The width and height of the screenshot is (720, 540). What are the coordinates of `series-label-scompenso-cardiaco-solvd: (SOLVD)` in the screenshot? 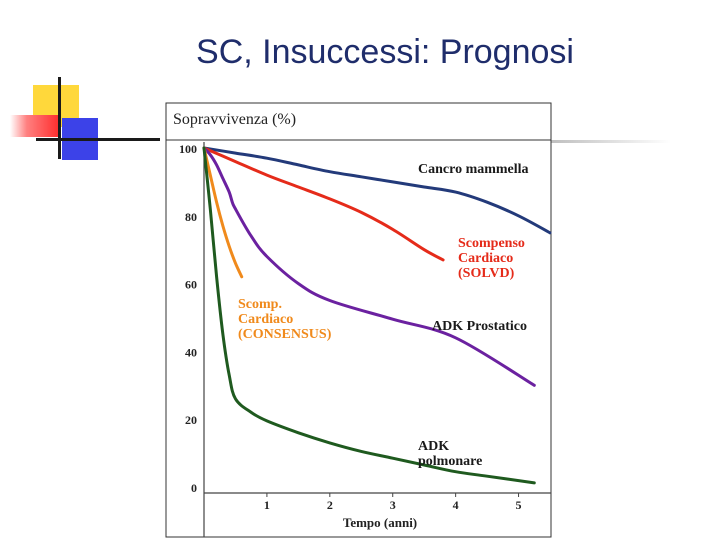 It's located at (486, 273).